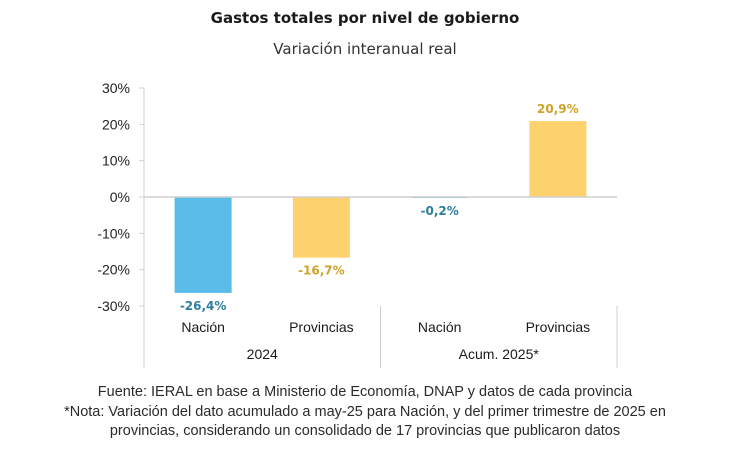 Image resolution: width=730 pixels, height=467 pixels. I want to click on data-label: -16,7%, so click(321, 271).